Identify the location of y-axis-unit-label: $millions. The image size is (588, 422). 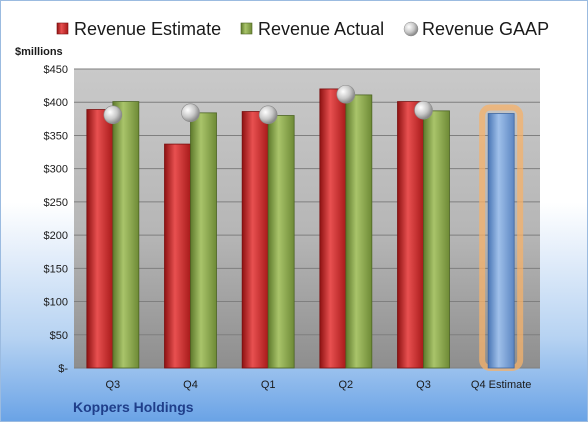
(39, 52).